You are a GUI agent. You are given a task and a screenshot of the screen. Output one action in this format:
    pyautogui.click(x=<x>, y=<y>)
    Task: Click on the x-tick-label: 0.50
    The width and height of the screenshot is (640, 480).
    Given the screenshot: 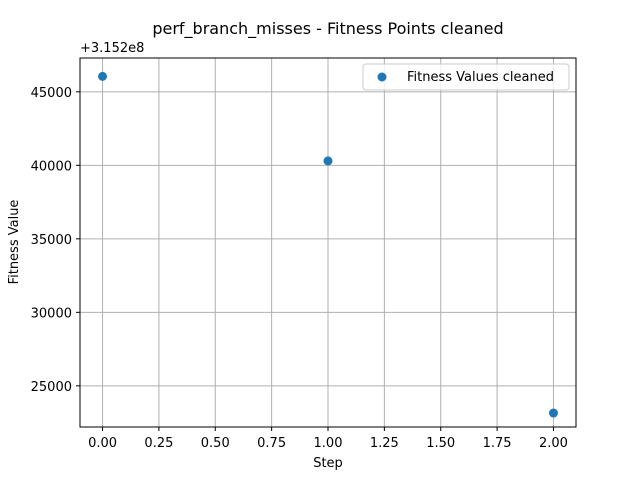 What is the action you would take?
    pyautogui.click(x=215, y=443)
    